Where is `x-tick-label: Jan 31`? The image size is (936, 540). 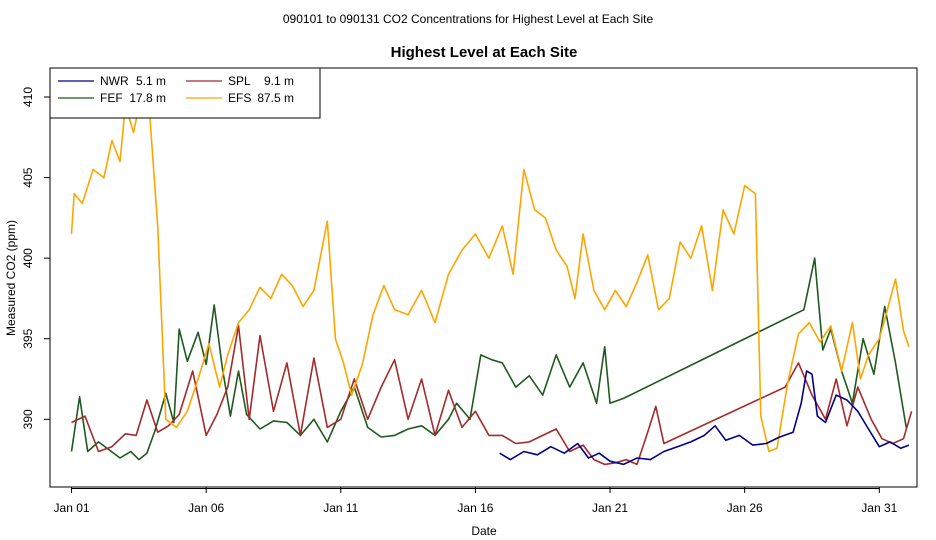 x-tick-label: Jan 31 is located at coordinates (879, 508).